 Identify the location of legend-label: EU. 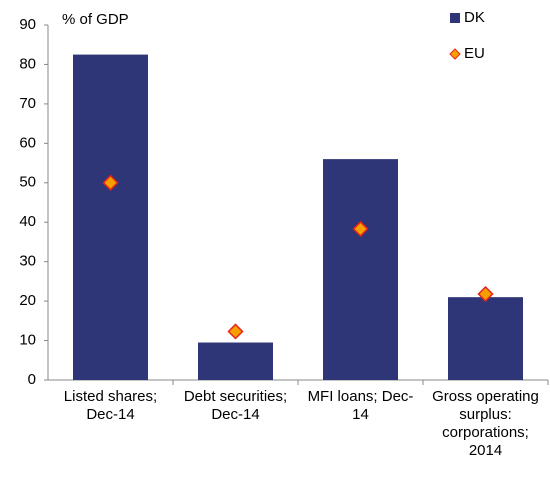
(474, 53).